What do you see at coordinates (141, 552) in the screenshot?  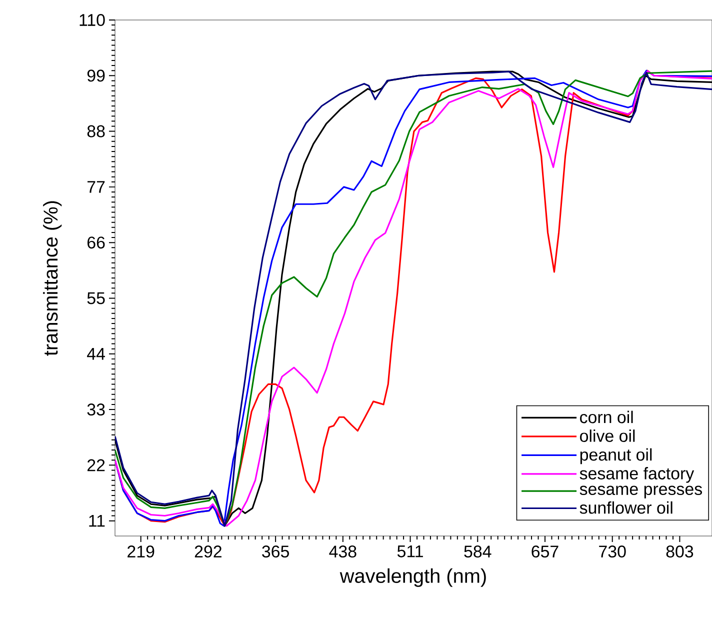 I see `x-tick-label: 219` at bounding box center [141, 552].